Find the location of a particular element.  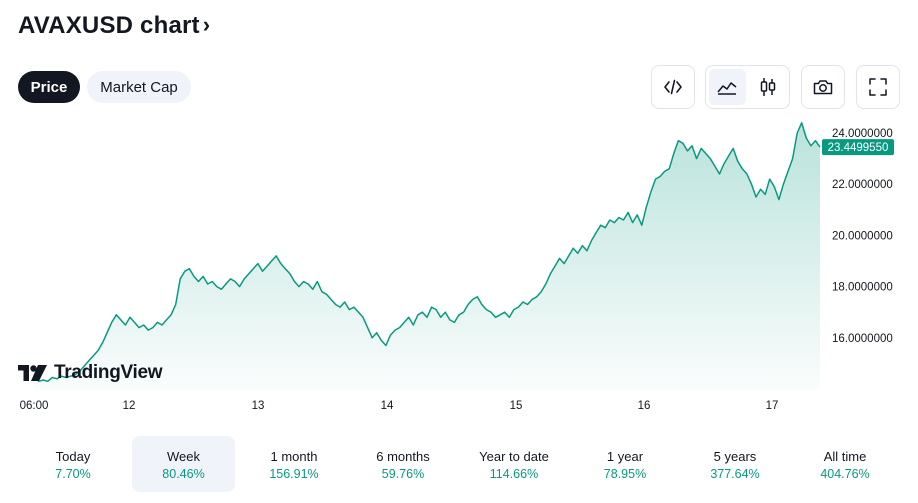

y-tick-label: 16.0000000 is located at coordinates (862, 339).